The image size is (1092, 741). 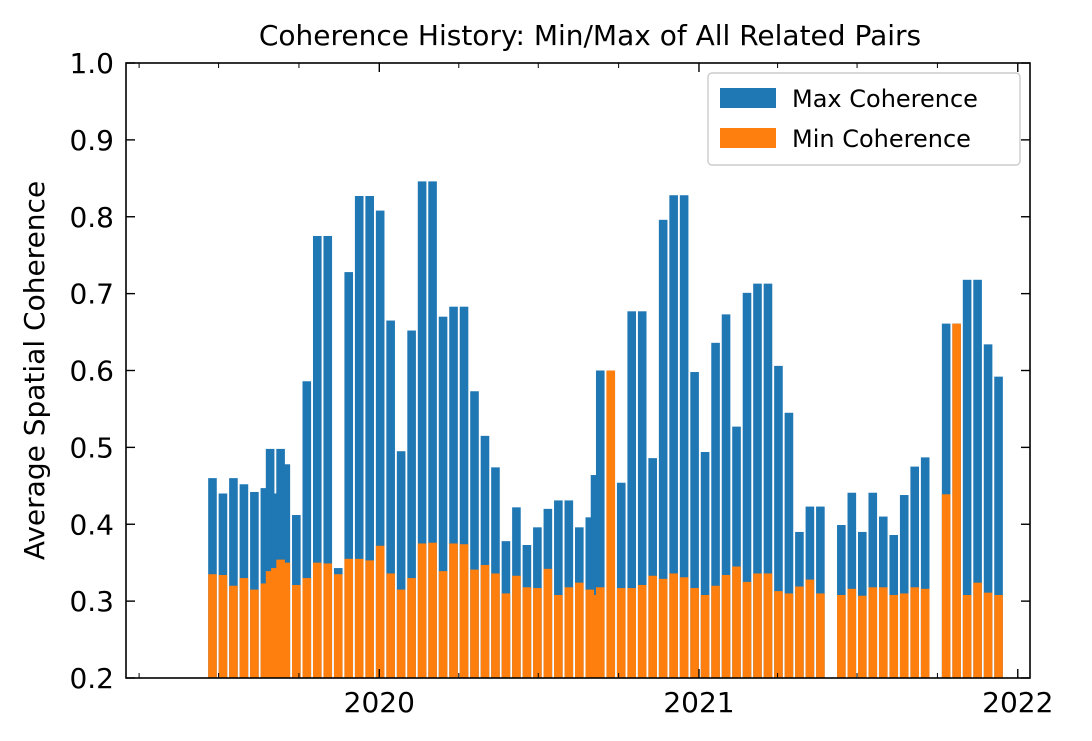 What do you see at coordinates (91, 447) in the screenshot?
I see `y-tick-label: 0.5` at bounding box center [91, 447].